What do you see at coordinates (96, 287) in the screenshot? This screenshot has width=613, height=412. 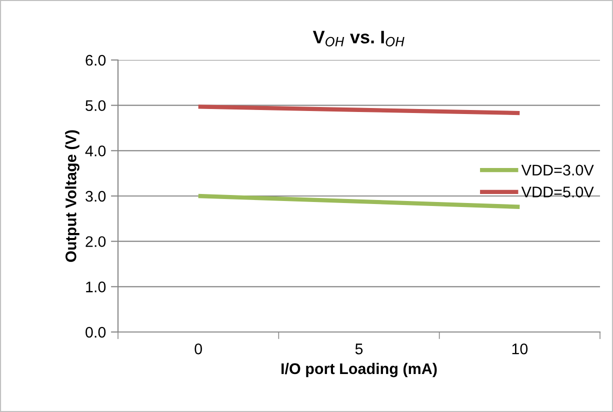 I see `y-tick-label: 1.0` at bounding box center [96, 287].